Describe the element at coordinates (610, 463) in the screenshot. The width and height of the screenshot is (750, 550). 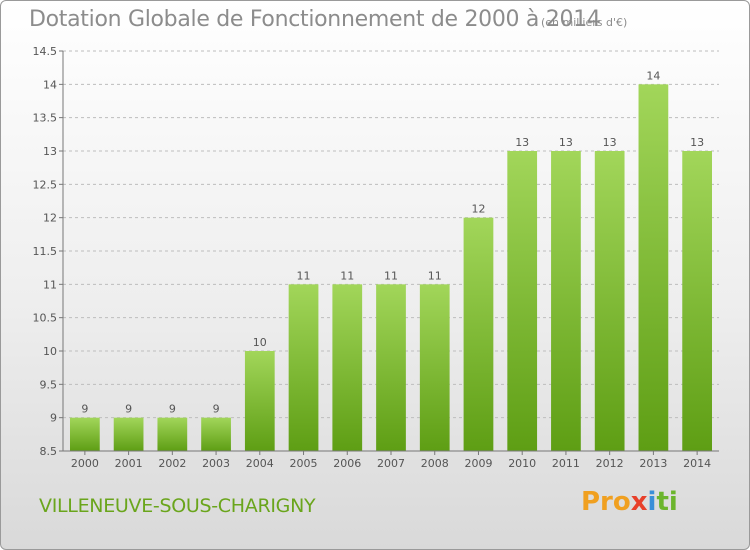
I see `x-tick-label: 2012` at that location.